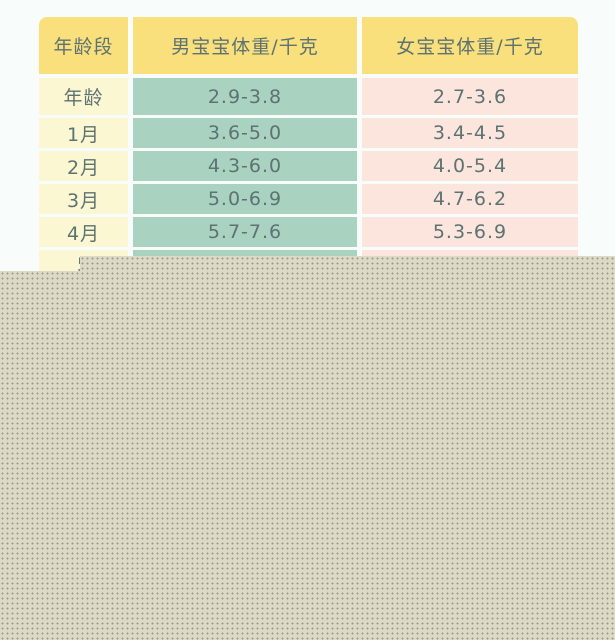  What do you see at coordinates (470, 96) in the screenshot?
I see `girl-weight-cell: 2.7-3.6` at bounding box center [470, 96].